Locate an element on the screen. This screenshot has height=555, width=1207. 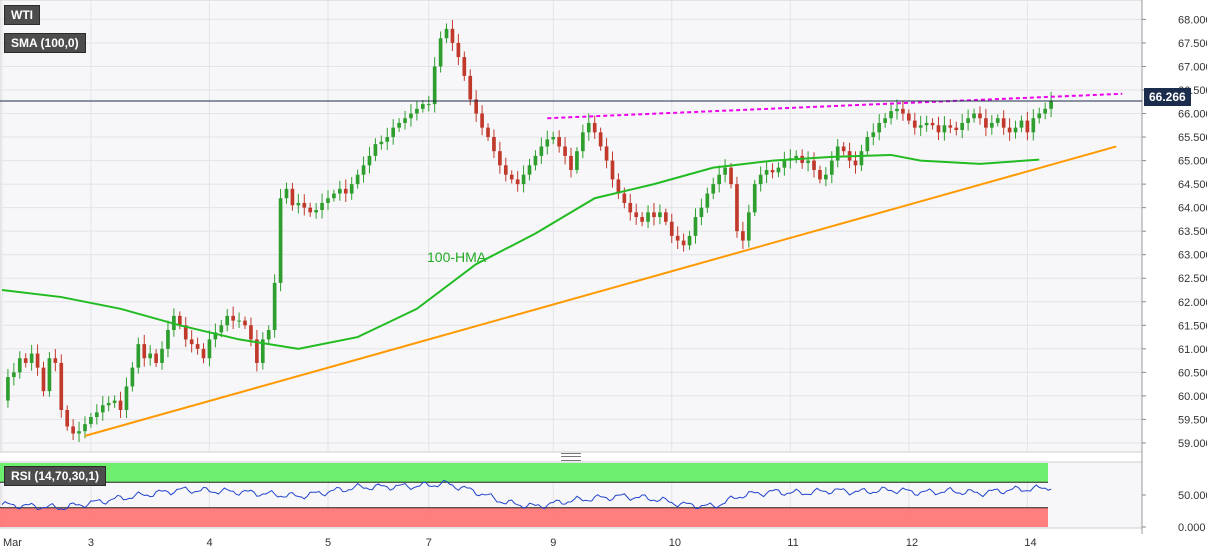
x-tick-label: 14 is located at coordinates (1030, 543).